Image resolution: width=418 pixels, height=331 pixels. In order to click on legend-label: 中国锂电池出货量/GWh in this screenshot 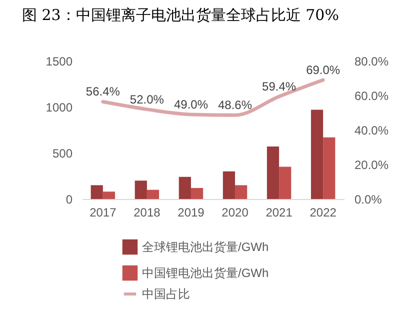, I will do `click(205, 273)`.